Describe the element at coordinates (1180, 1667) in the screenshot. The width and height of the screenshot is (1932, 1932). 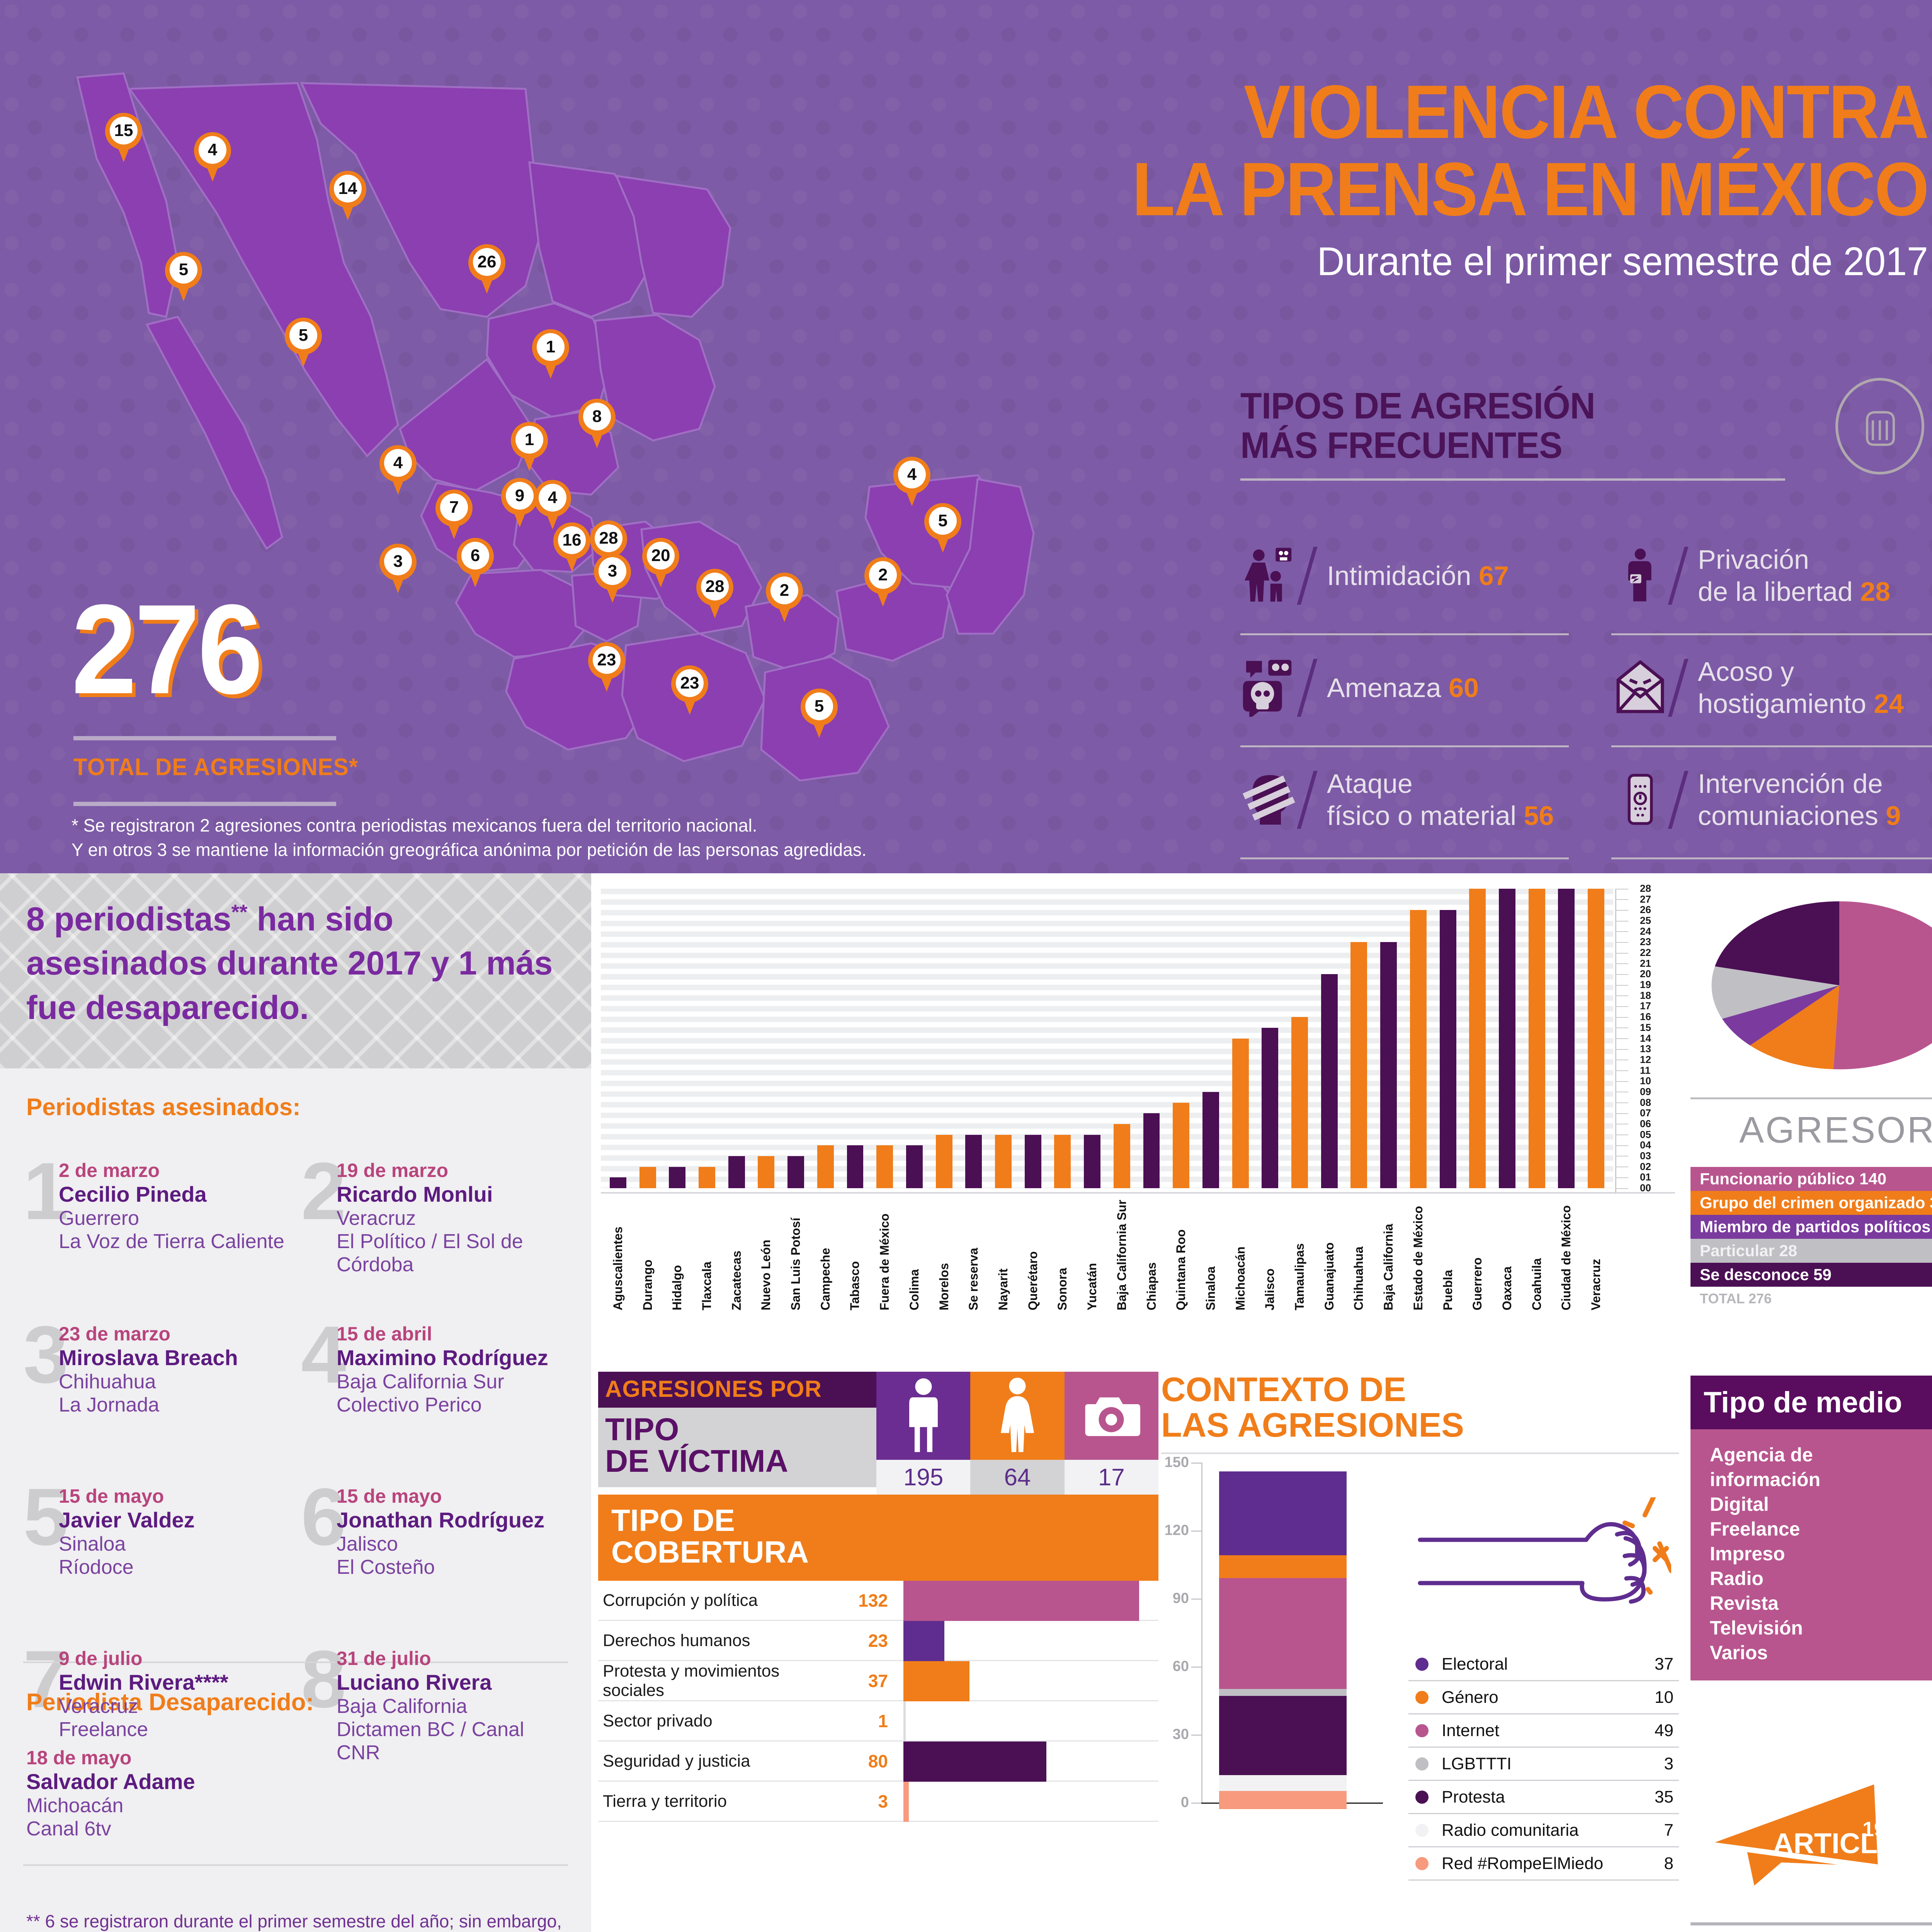
I see `context-y-label-60: 60` at that location.